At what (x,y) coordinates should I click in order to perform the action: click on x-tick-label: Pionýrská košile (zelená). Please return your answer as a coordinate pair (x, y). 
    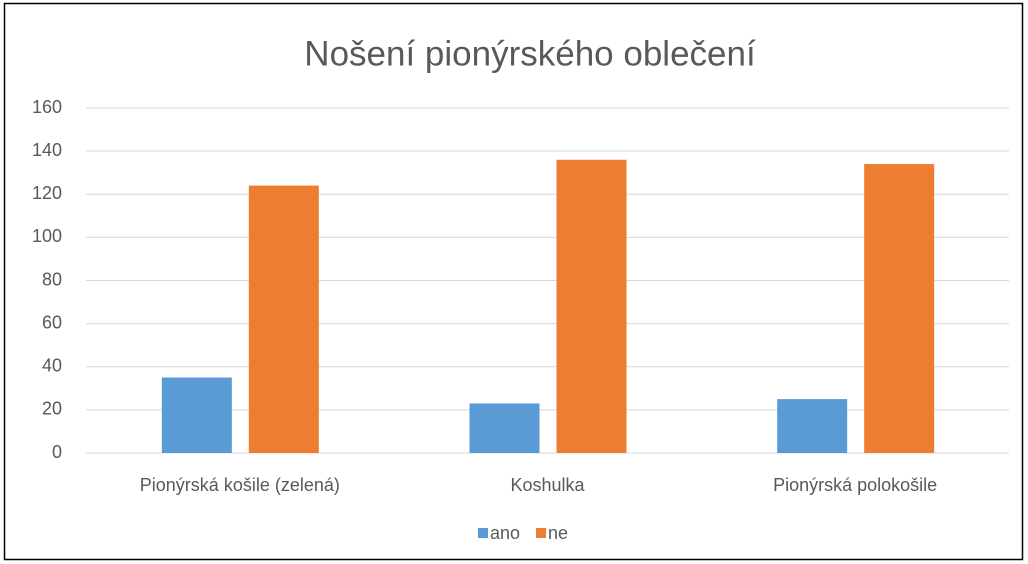
    Looking at the image, I should click on (240, 485).